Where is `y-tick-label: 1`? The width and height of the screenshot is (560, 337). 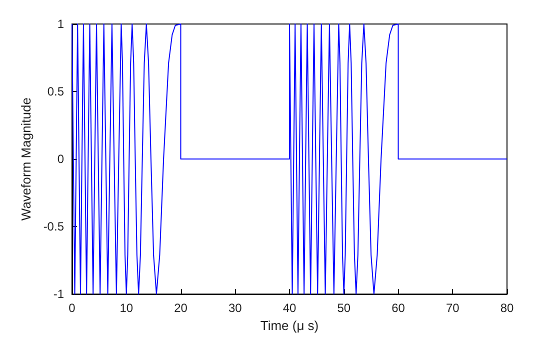 y-tick-label: 1 is located at coordinates (60, 24).